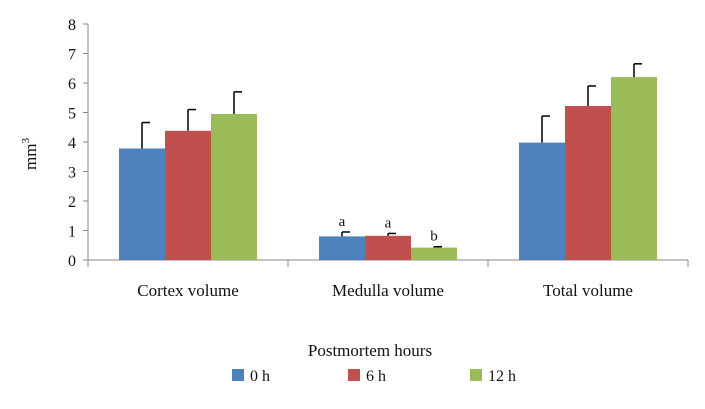 The height and width of the screenshot is (409, 705). I want to click on x-tick-label: Cortex volume, so click(188, 290).